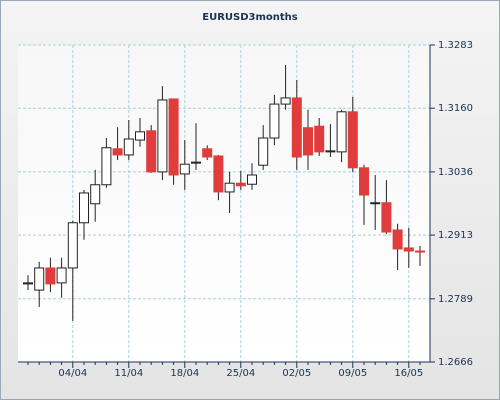 Image resolution: width=500 pixels, height=400 pixels. What do you see at coordinates (455, 235) in the screenshot?
I see `y-tick-label: 1.2913` at bounding box center [455, 235].